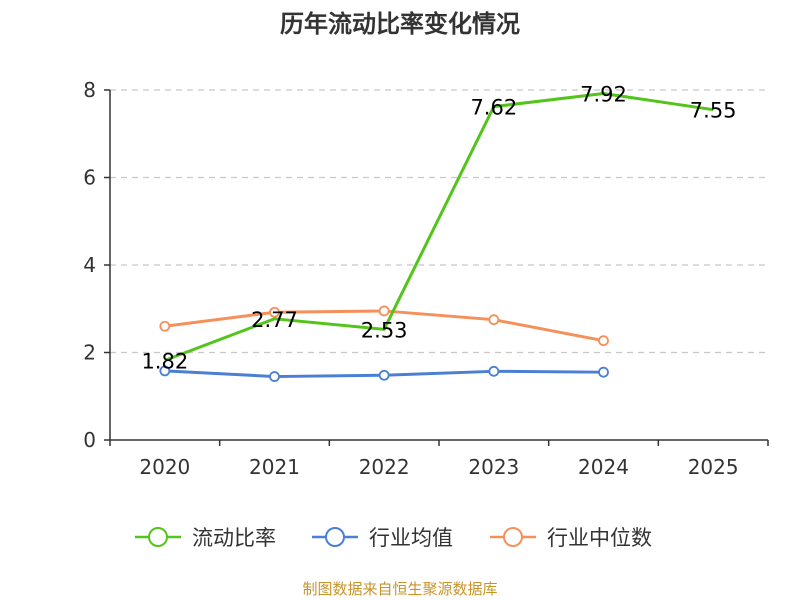 This screenshot has width=800, height=600. I want to click on legend-item-2: 行业中位数, so click(571, 538).